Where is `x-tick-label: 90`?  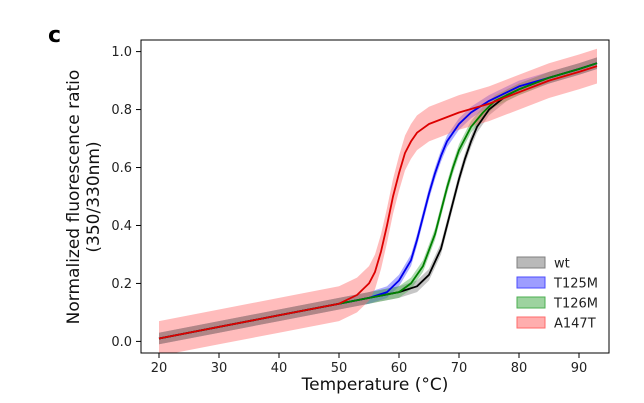
x-tick-label: 90 is located at coordinates (579, 368).